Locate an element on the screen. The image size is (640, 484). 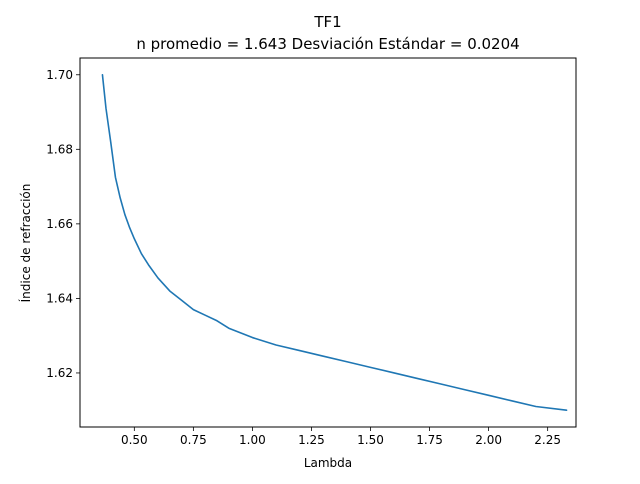
x-tick-label: 2.25 is located at coordinates (547, 440).